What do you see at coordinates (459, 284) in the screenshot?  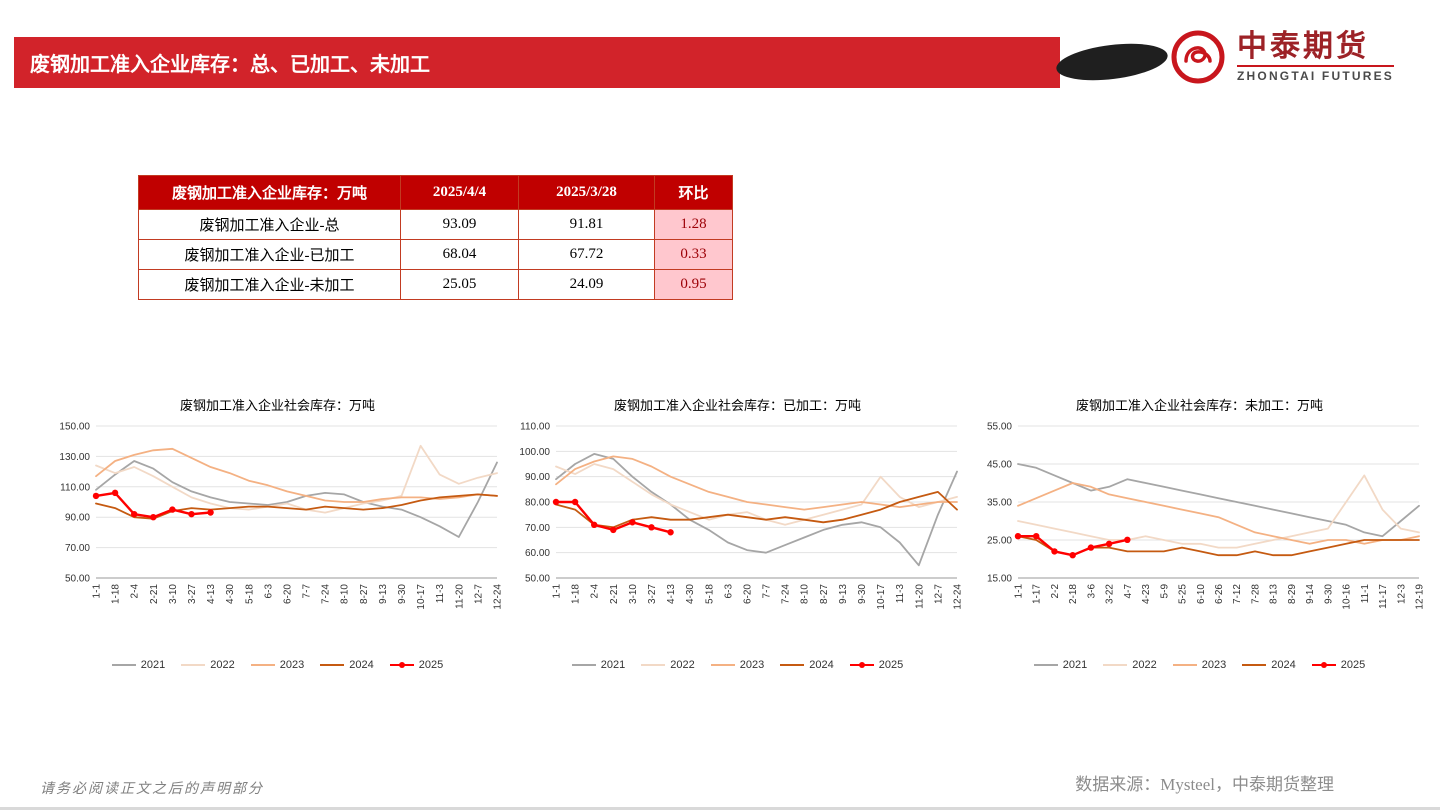 I see `value-current: 25.05` at bounding box center [459, 284].